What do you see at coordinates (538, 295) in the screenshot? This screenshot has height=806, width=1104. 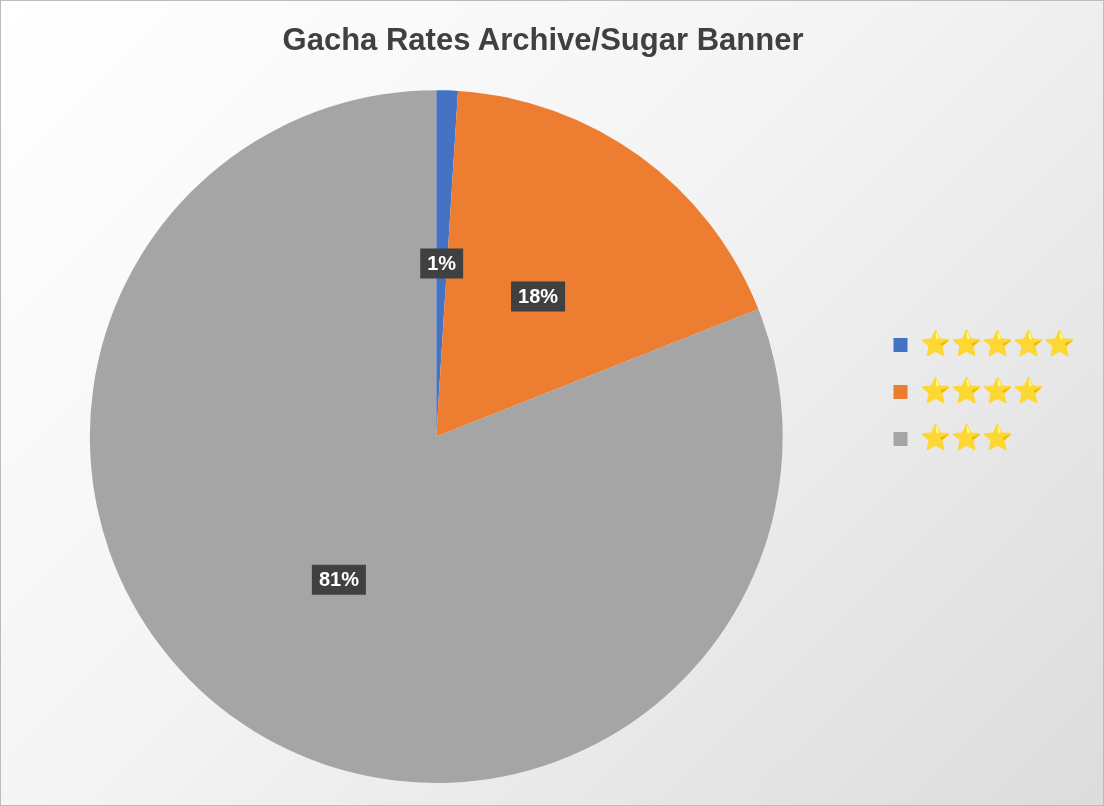 I see `data-label: 18%` at bounding box center [538, 295].